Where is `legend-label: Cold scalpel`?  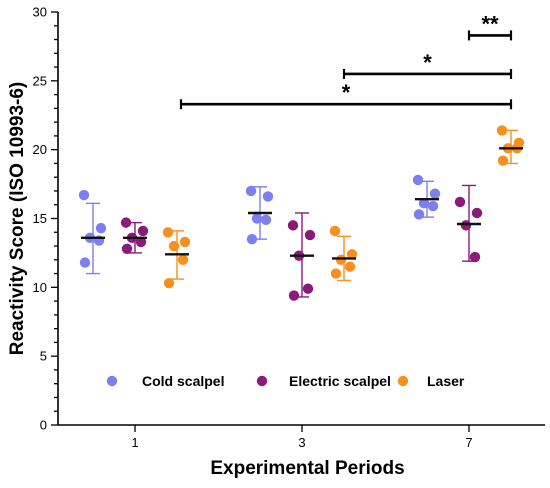
legend-label: Cold scalpel is located at coordinates (183, 381).